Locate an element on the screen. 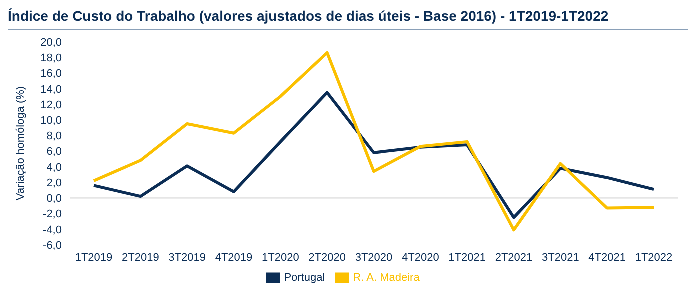 The image size is (700, 300). y-tick-label: 2,0 is located at coordinates (54, 183).